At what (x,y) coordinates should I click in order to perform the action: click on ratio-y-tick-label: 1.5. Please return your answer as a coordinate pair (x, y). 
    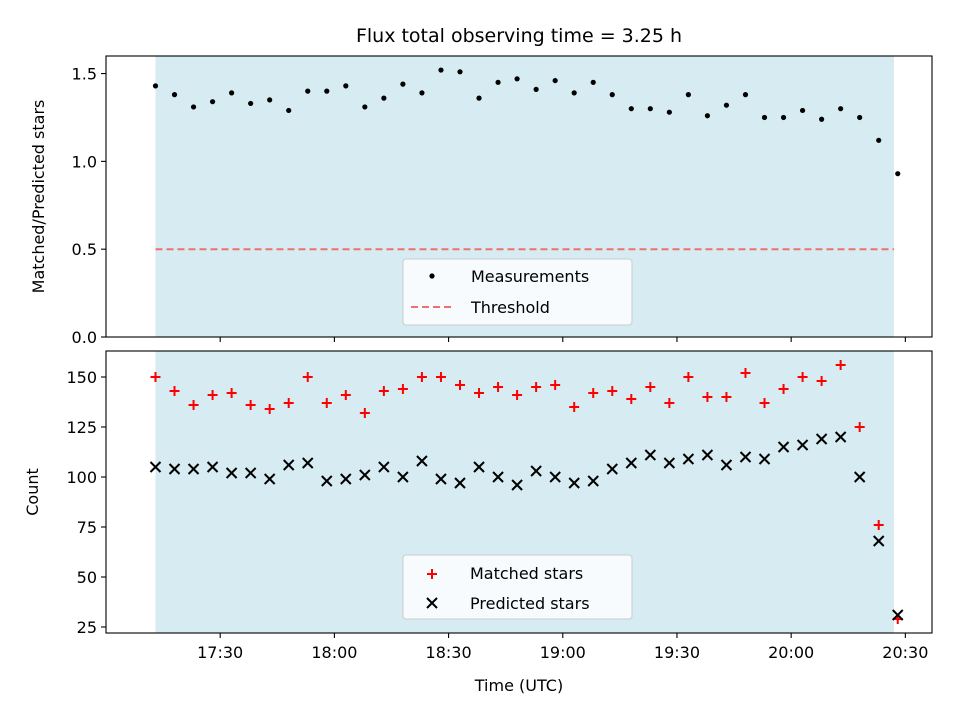
    Looking at the image, I should click on (84, 74).